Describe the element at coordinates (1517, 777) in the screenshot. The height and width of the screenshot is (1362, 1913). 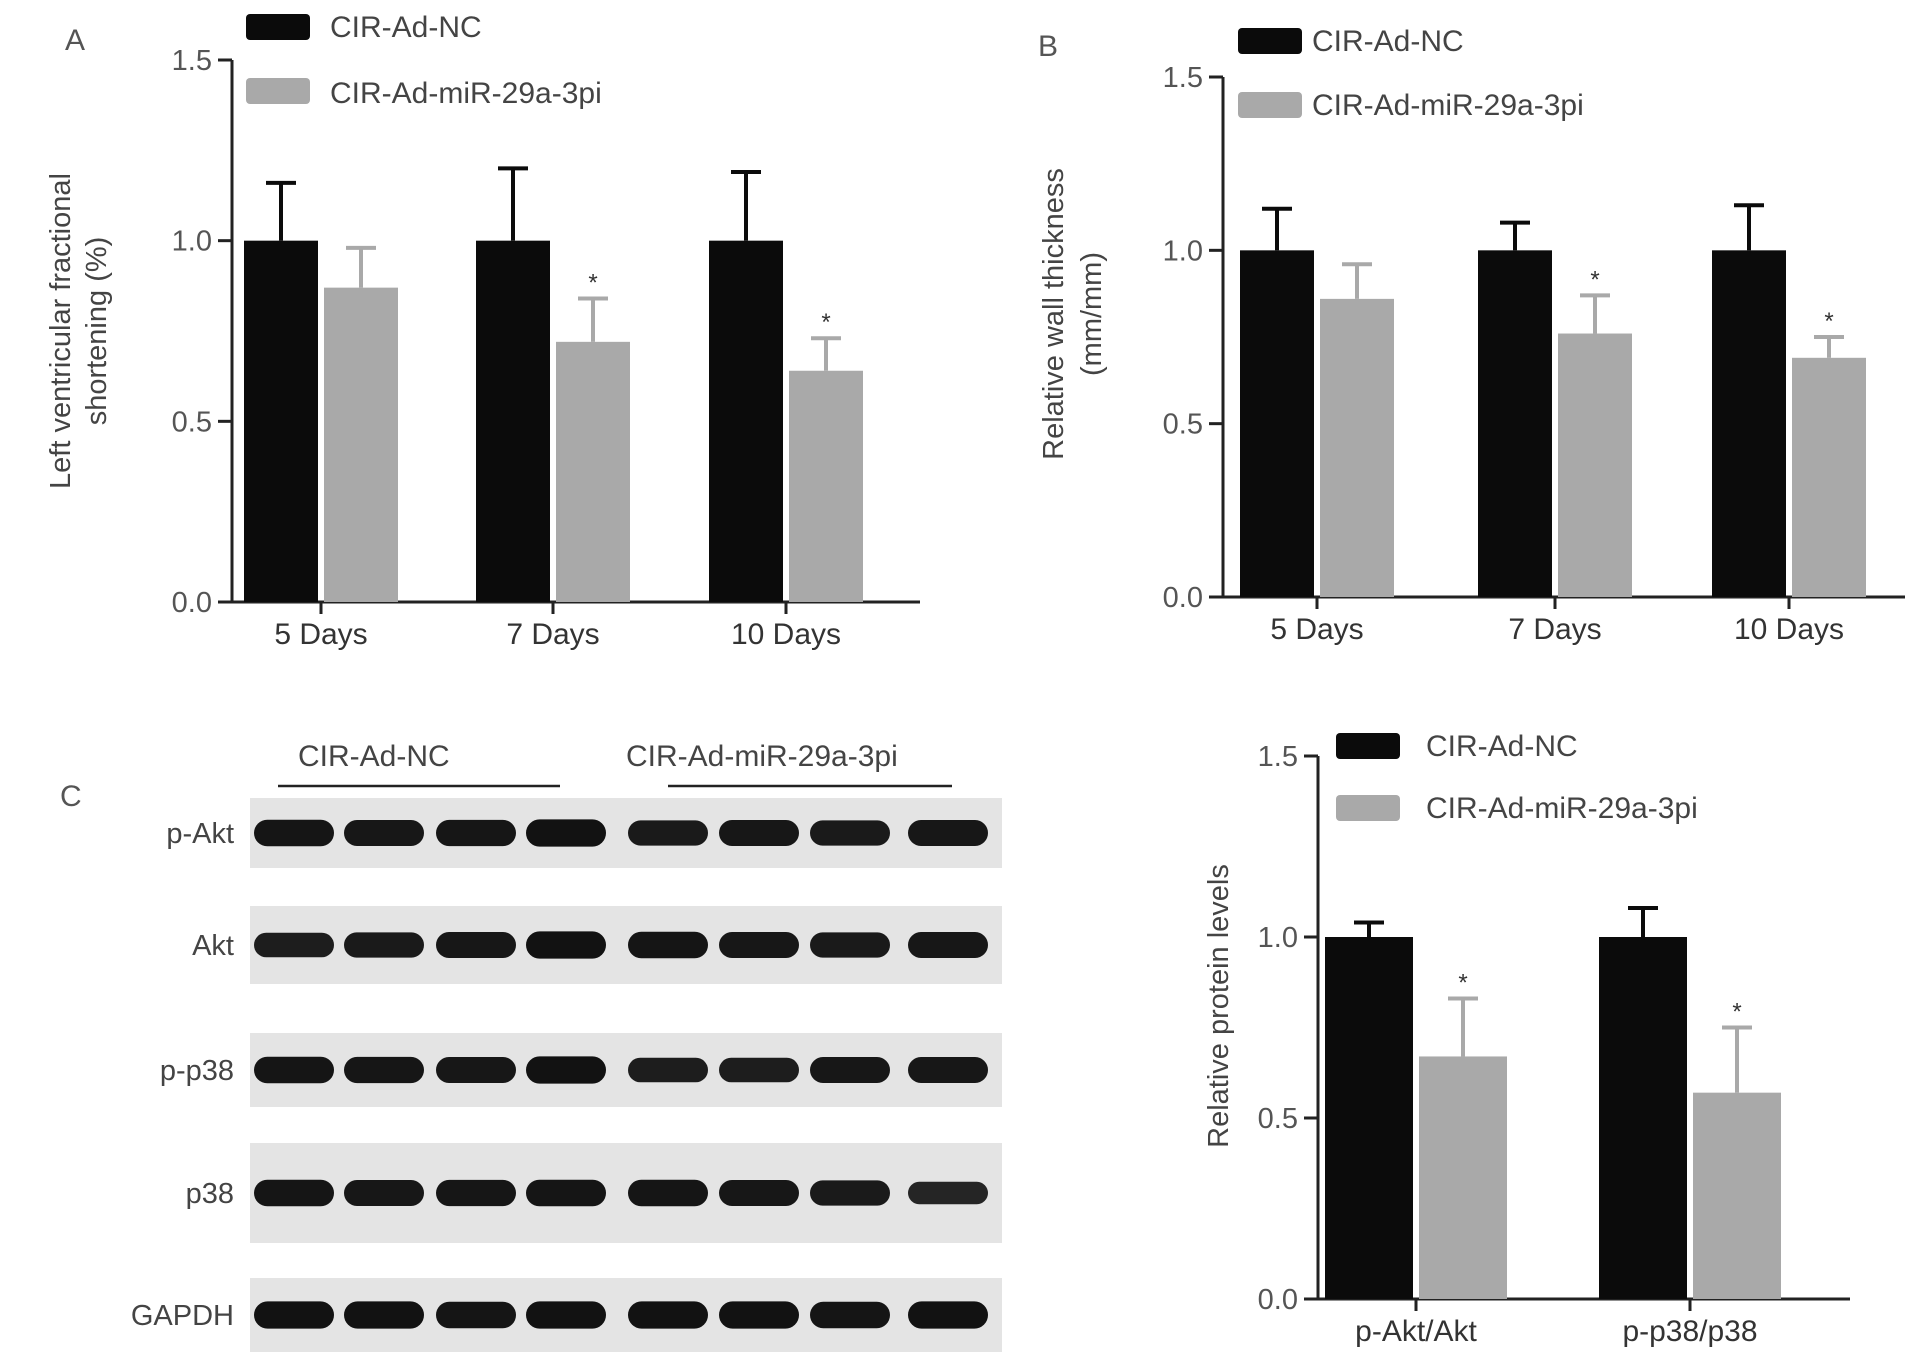
I see `panel-c-legend: CIR-Ad-NC CIR-Ad-miR-29a-3pi` at that location.